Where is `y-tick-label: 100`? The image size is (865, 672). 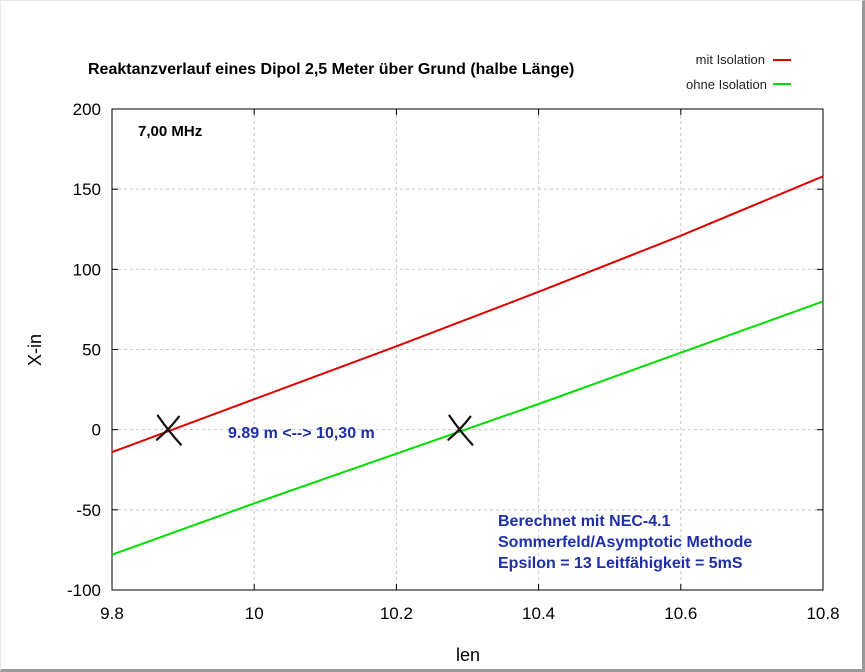 y-tick-label: 100 is located at coordinates (87, 269).